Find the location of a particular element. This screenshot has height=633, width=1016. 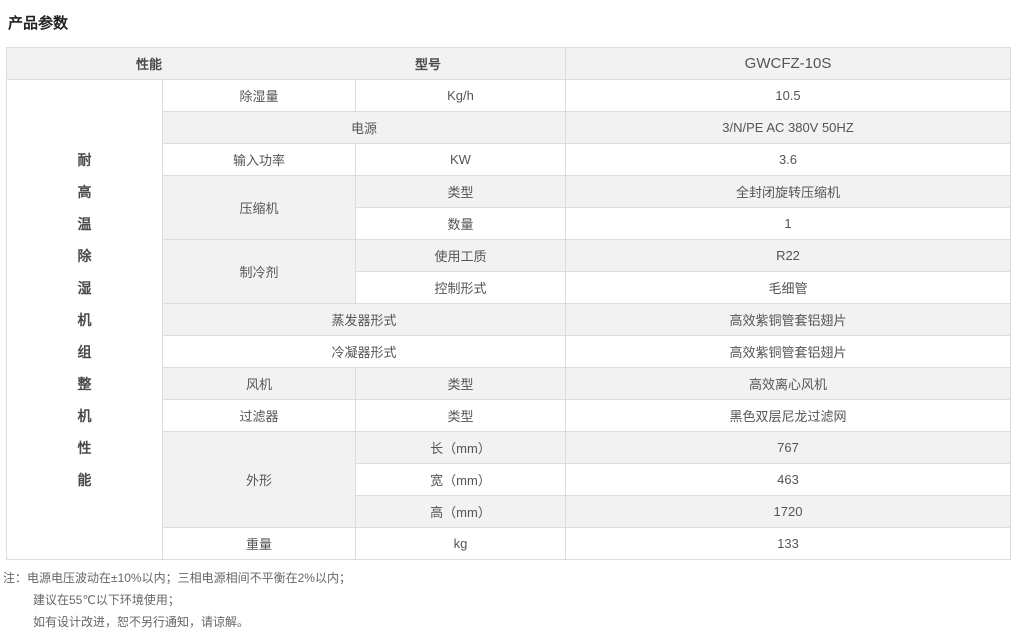

page-title: 产品参数 is located at coordinates (38, 23).